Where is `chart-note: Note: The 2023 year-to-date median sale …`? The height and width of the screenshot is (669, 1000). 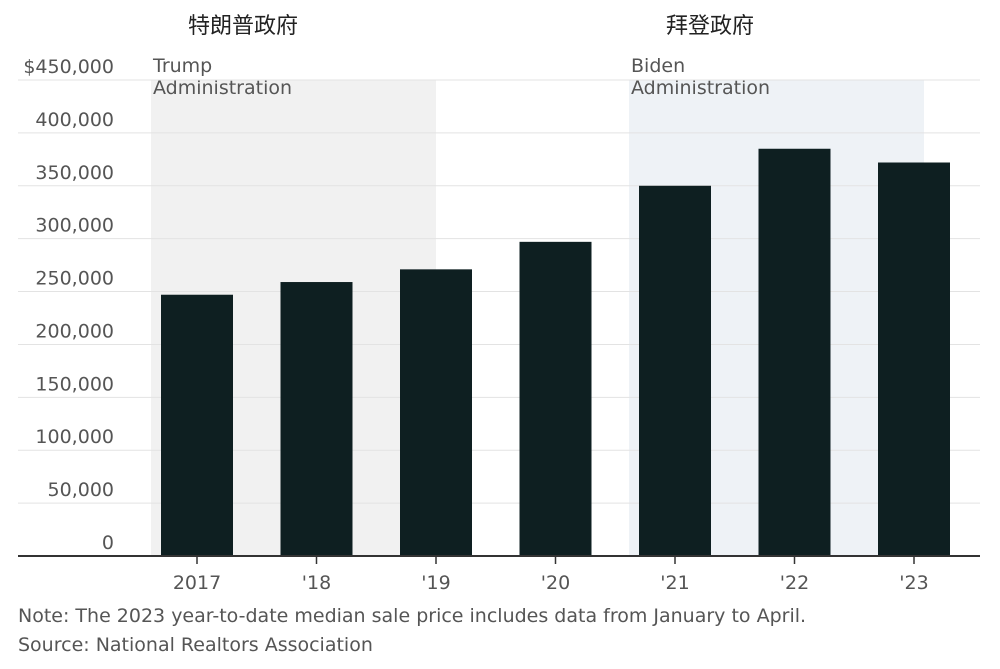 chart-note: Note: The 2023 year-to-date median sale … is located at coordinates (412, 616).